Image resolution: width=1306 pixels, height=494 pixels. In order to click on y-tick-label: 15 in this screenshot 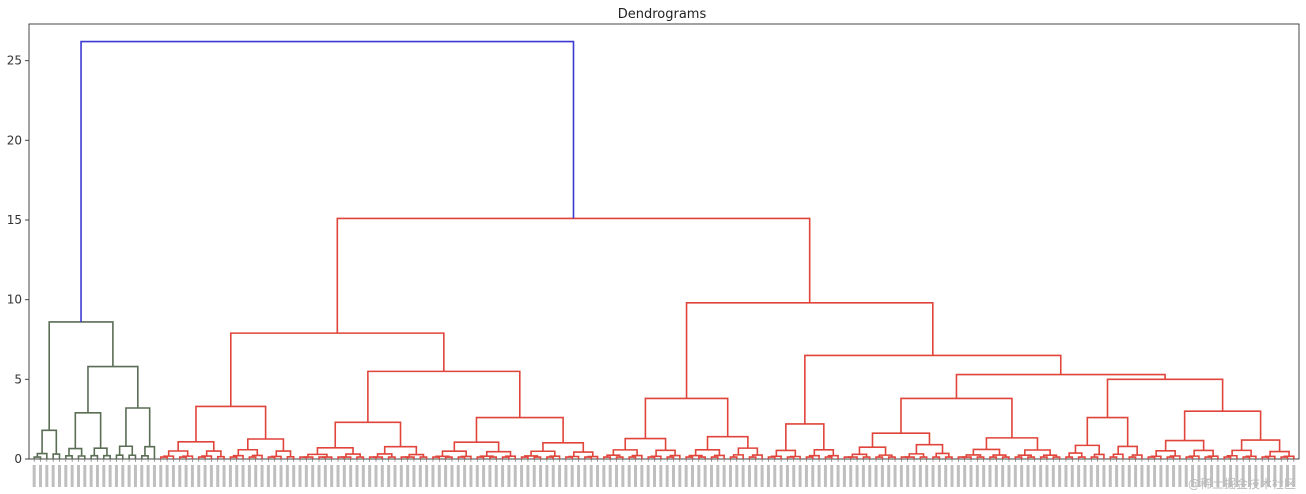, I will do `click(14, 220)`.